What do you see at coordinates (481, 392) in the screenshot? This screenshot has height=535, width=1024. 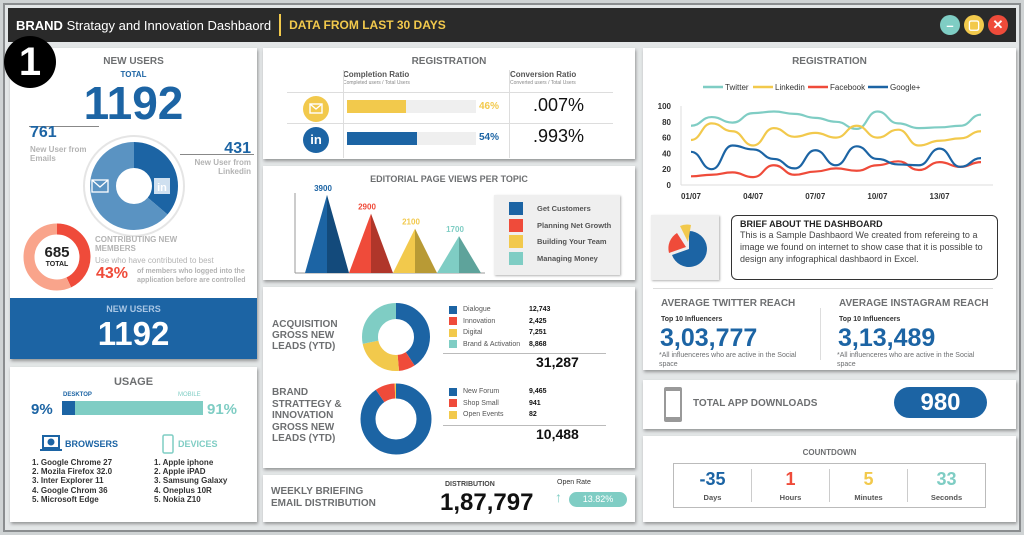 I see `legend-label: New Forum` at bounding box center [481, 392].